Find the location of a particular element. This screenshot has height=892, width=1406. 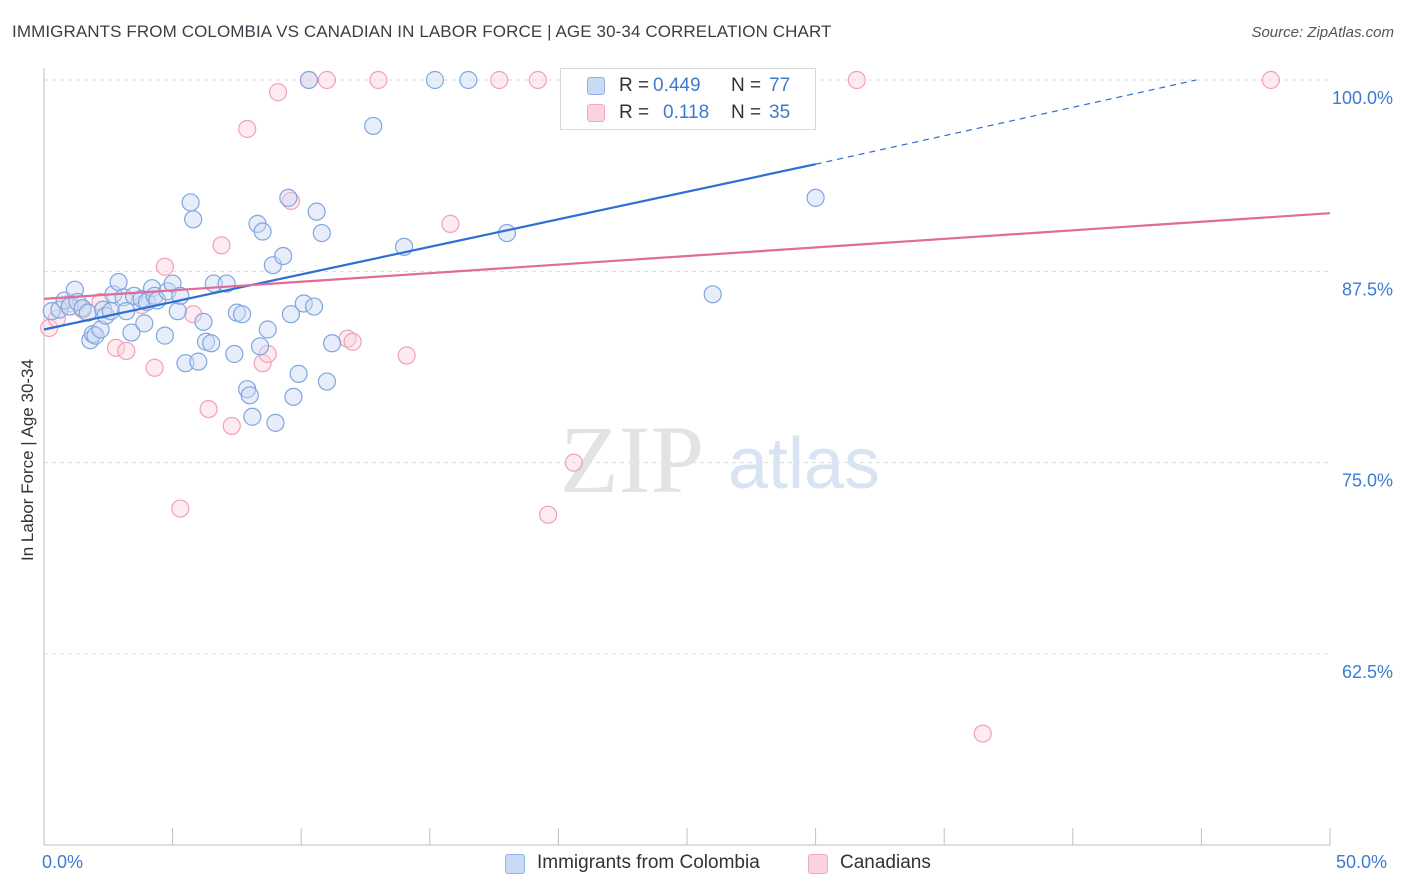

colombia-trend-line is located at coordinates (429, 247).